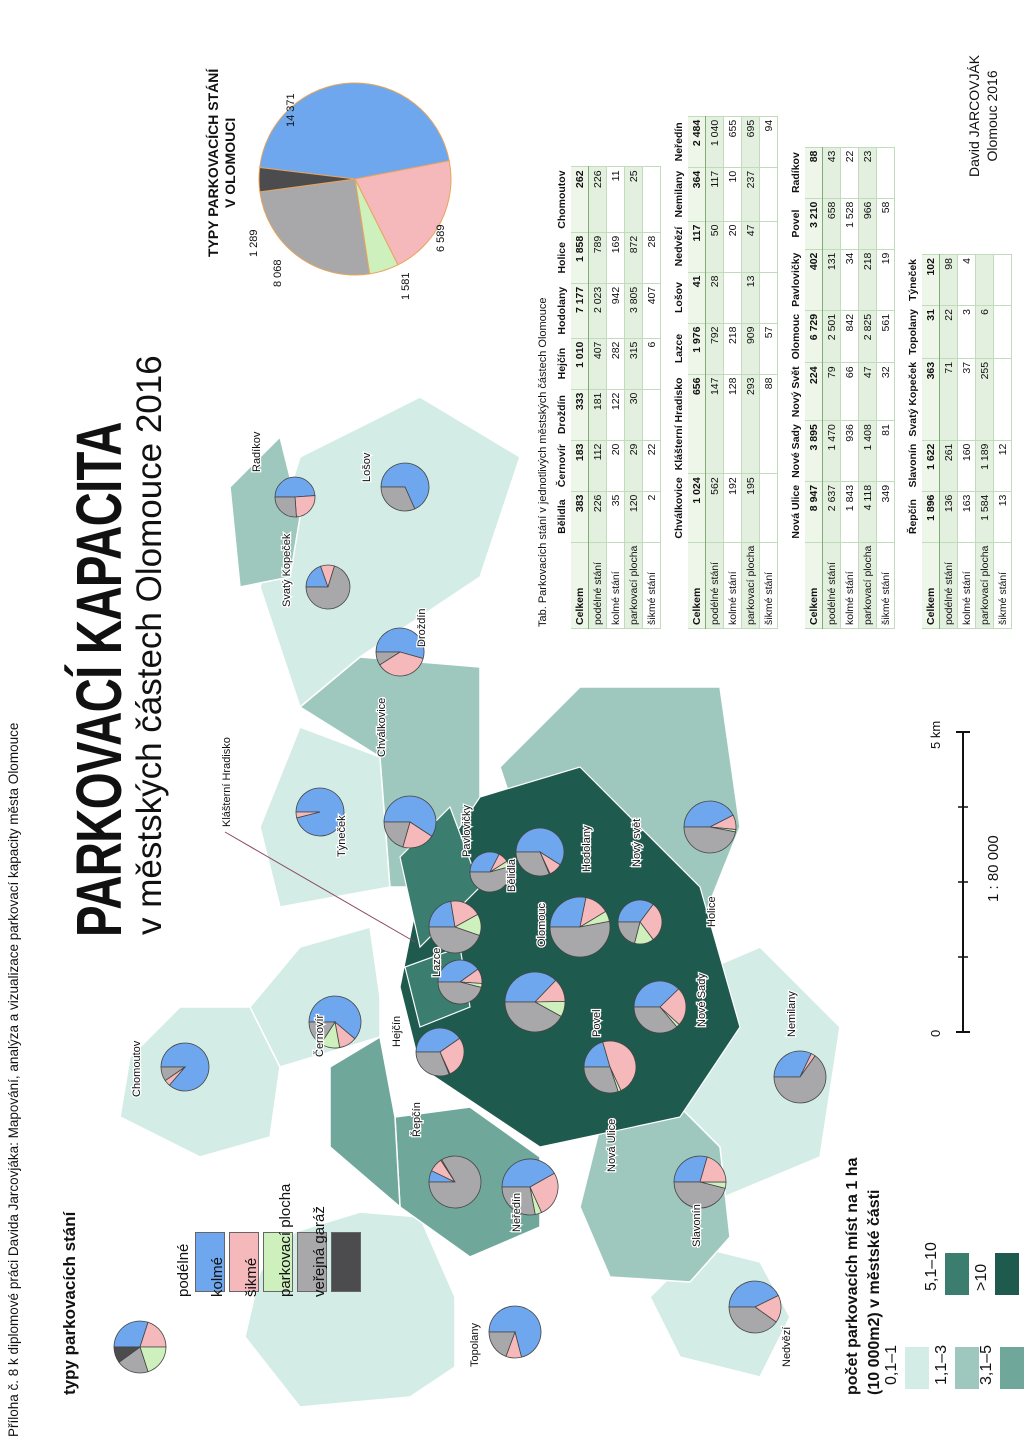 This screenshot has width=1024, height=1447. Describe the element at coordinates (867, 280) in the screenshot. I see `table-cell: 218` at that location.